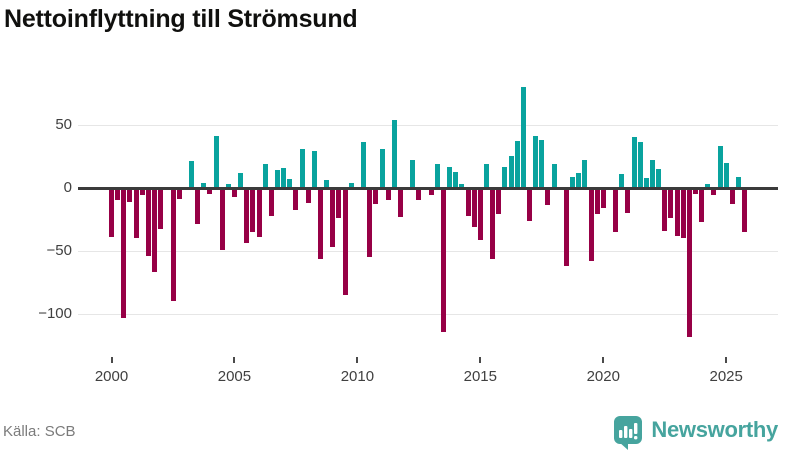 Image resolution: width=800 pixels, height=450 pixels. What do you see at coordinates (428, 251) in the screenshot?
I see `gridline--50` at bounding box center [428, 251].